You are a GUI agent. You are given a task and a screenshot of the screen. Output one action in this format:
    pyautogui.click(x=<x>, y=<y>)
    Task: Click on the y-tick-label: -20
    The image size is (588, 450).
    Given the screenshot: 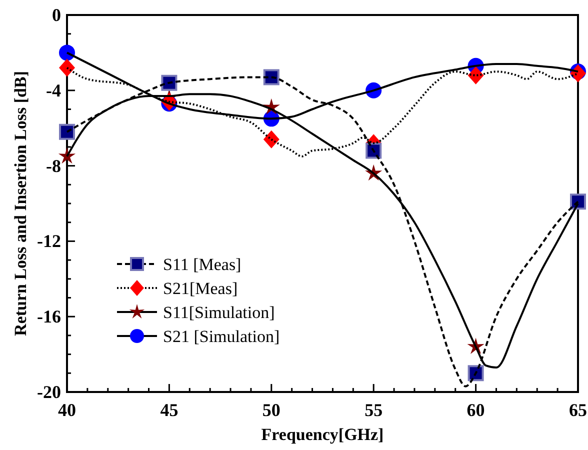 What is the action you would take?
    pyautogui.click(x=49, y=392)
    